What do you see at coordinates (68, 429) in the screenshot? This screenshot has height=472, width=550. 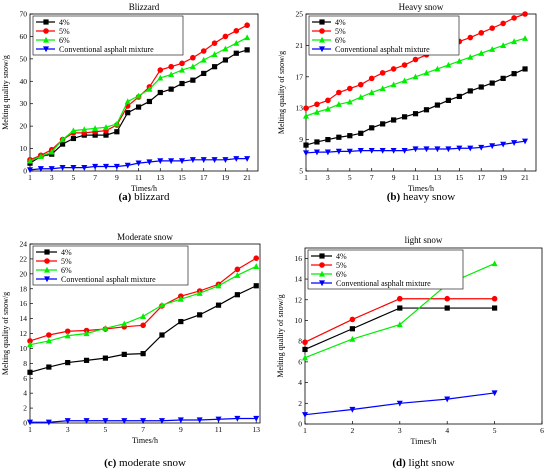 I see `x-tick-label: 3` at bounding box center [68, 429].